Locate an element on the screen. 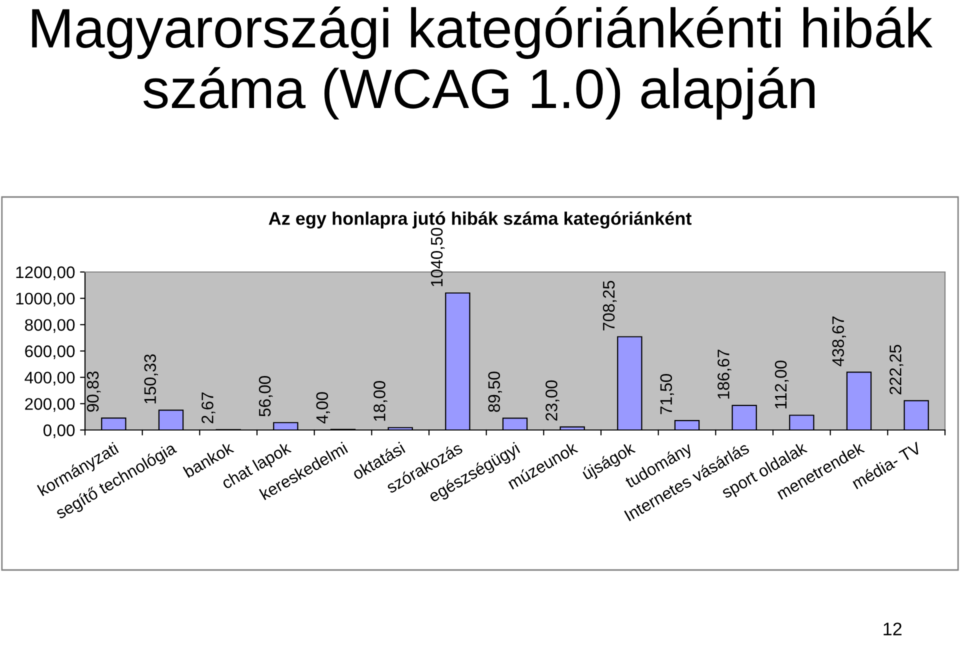 This screenshot has height=652, width=960. data-label: 23,00 is located at coordinates (553, 400).